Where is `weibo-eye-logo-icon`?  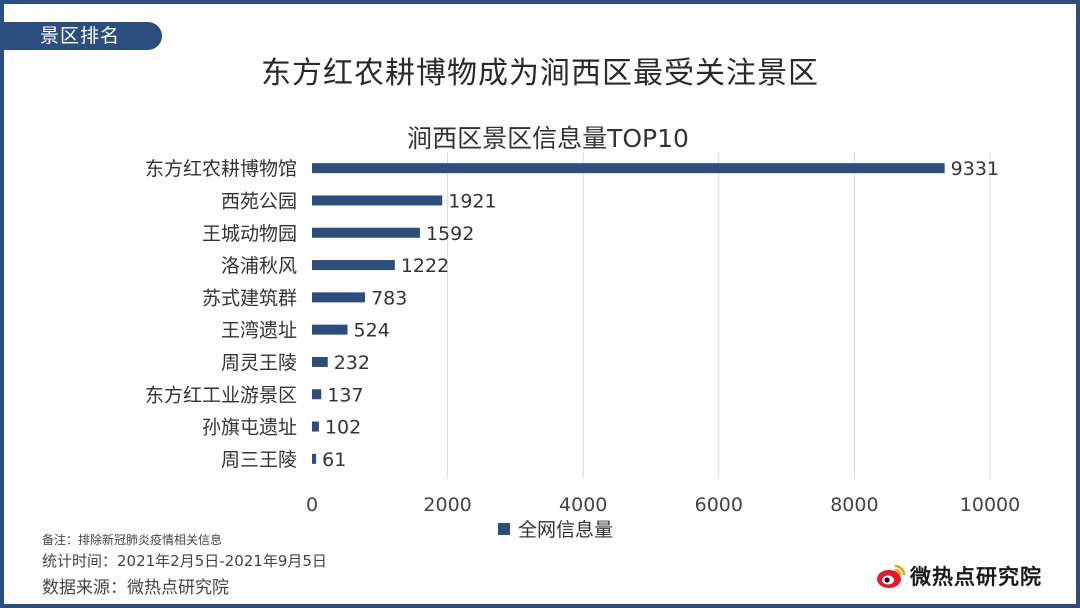 weibo-eye-logo-icon is located at coordinates (891, 576).